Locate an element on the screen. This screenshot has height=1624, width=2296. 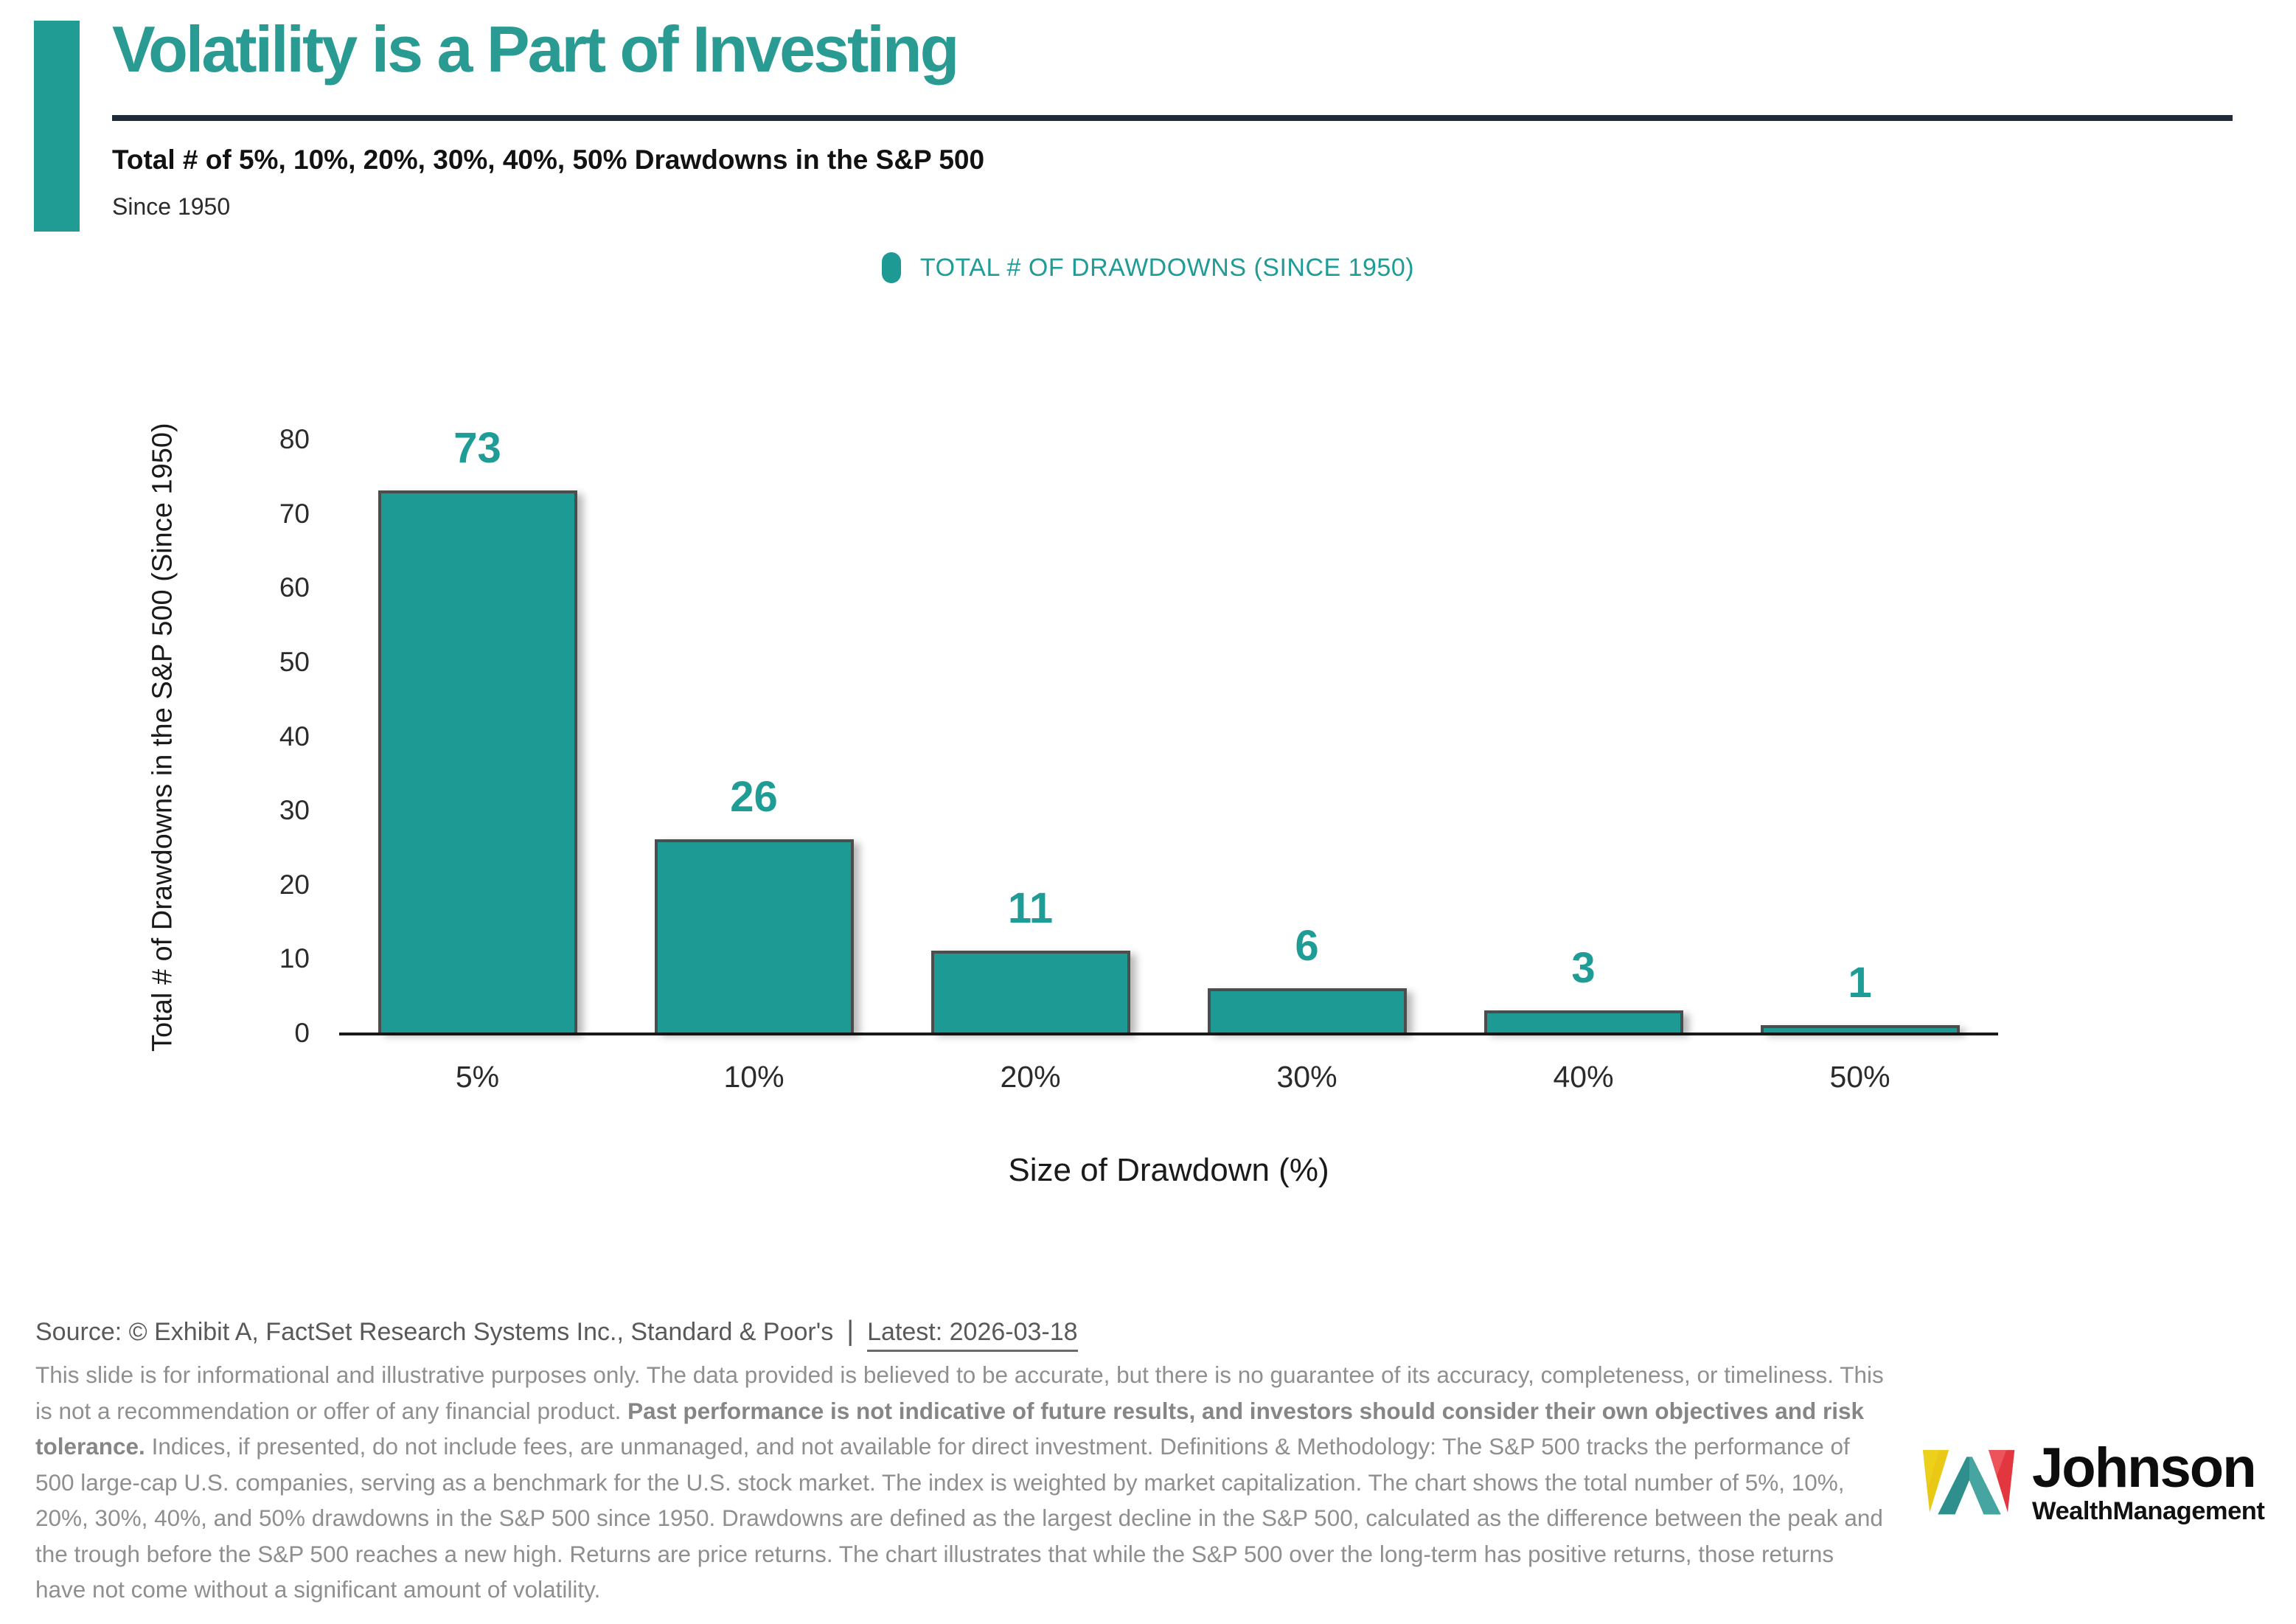
bar-5% is located at coordinates (477, 762).